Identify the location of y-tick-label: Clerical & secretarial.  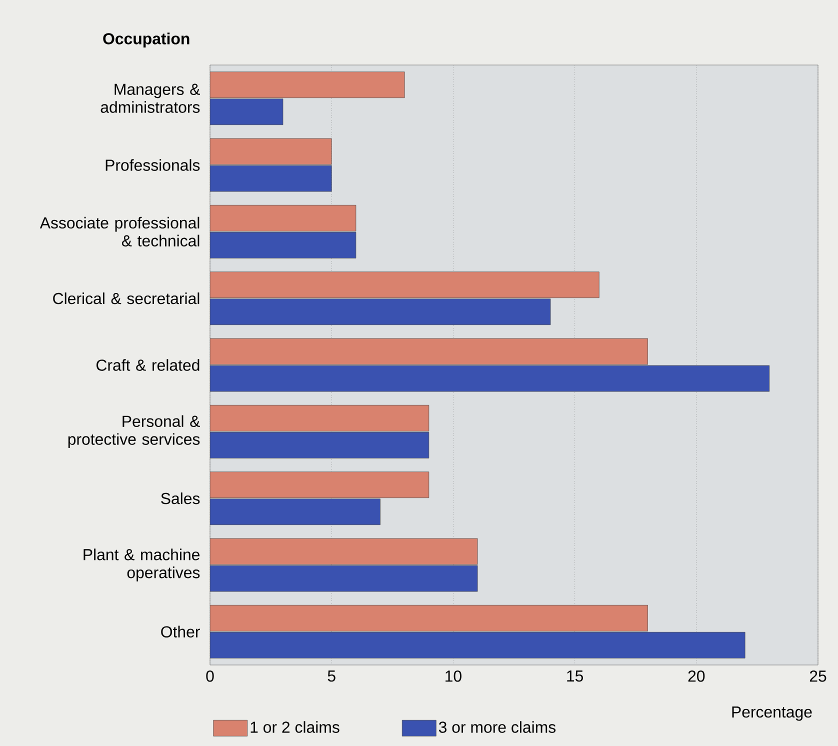
(126, 298).